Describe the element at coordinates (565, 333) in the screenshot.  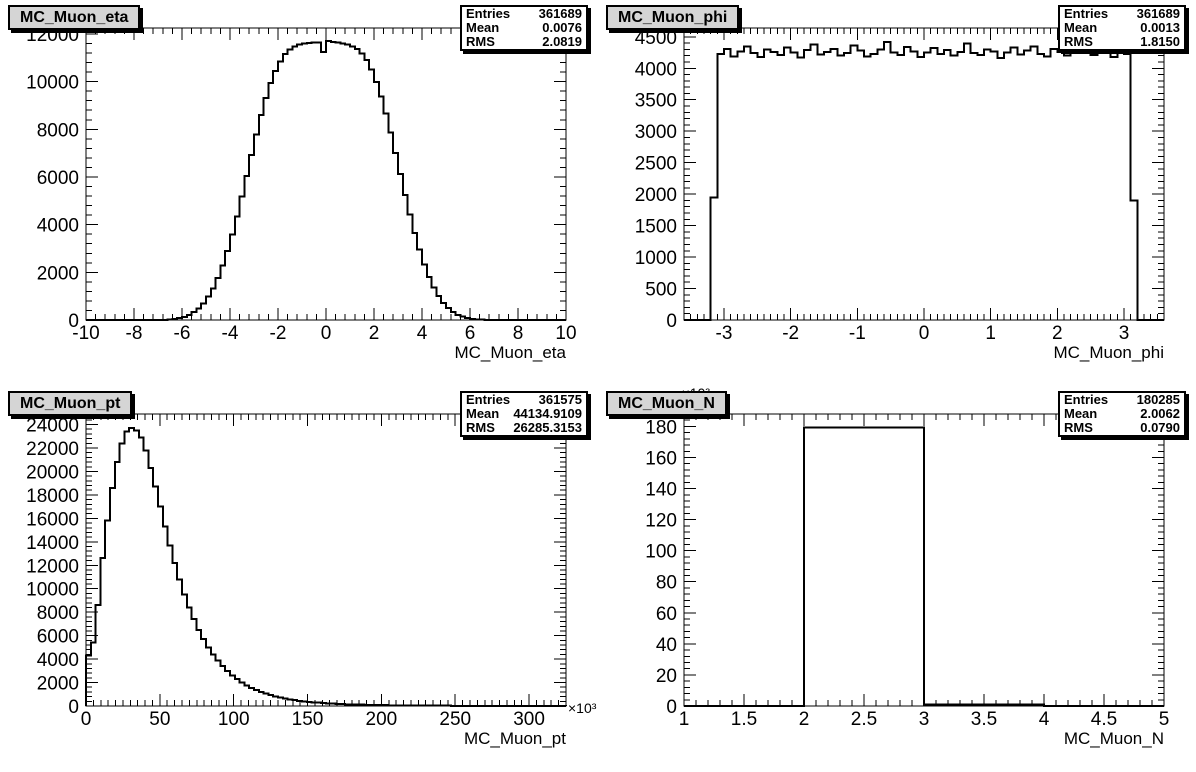
I see `svg-text: 10` at that location.